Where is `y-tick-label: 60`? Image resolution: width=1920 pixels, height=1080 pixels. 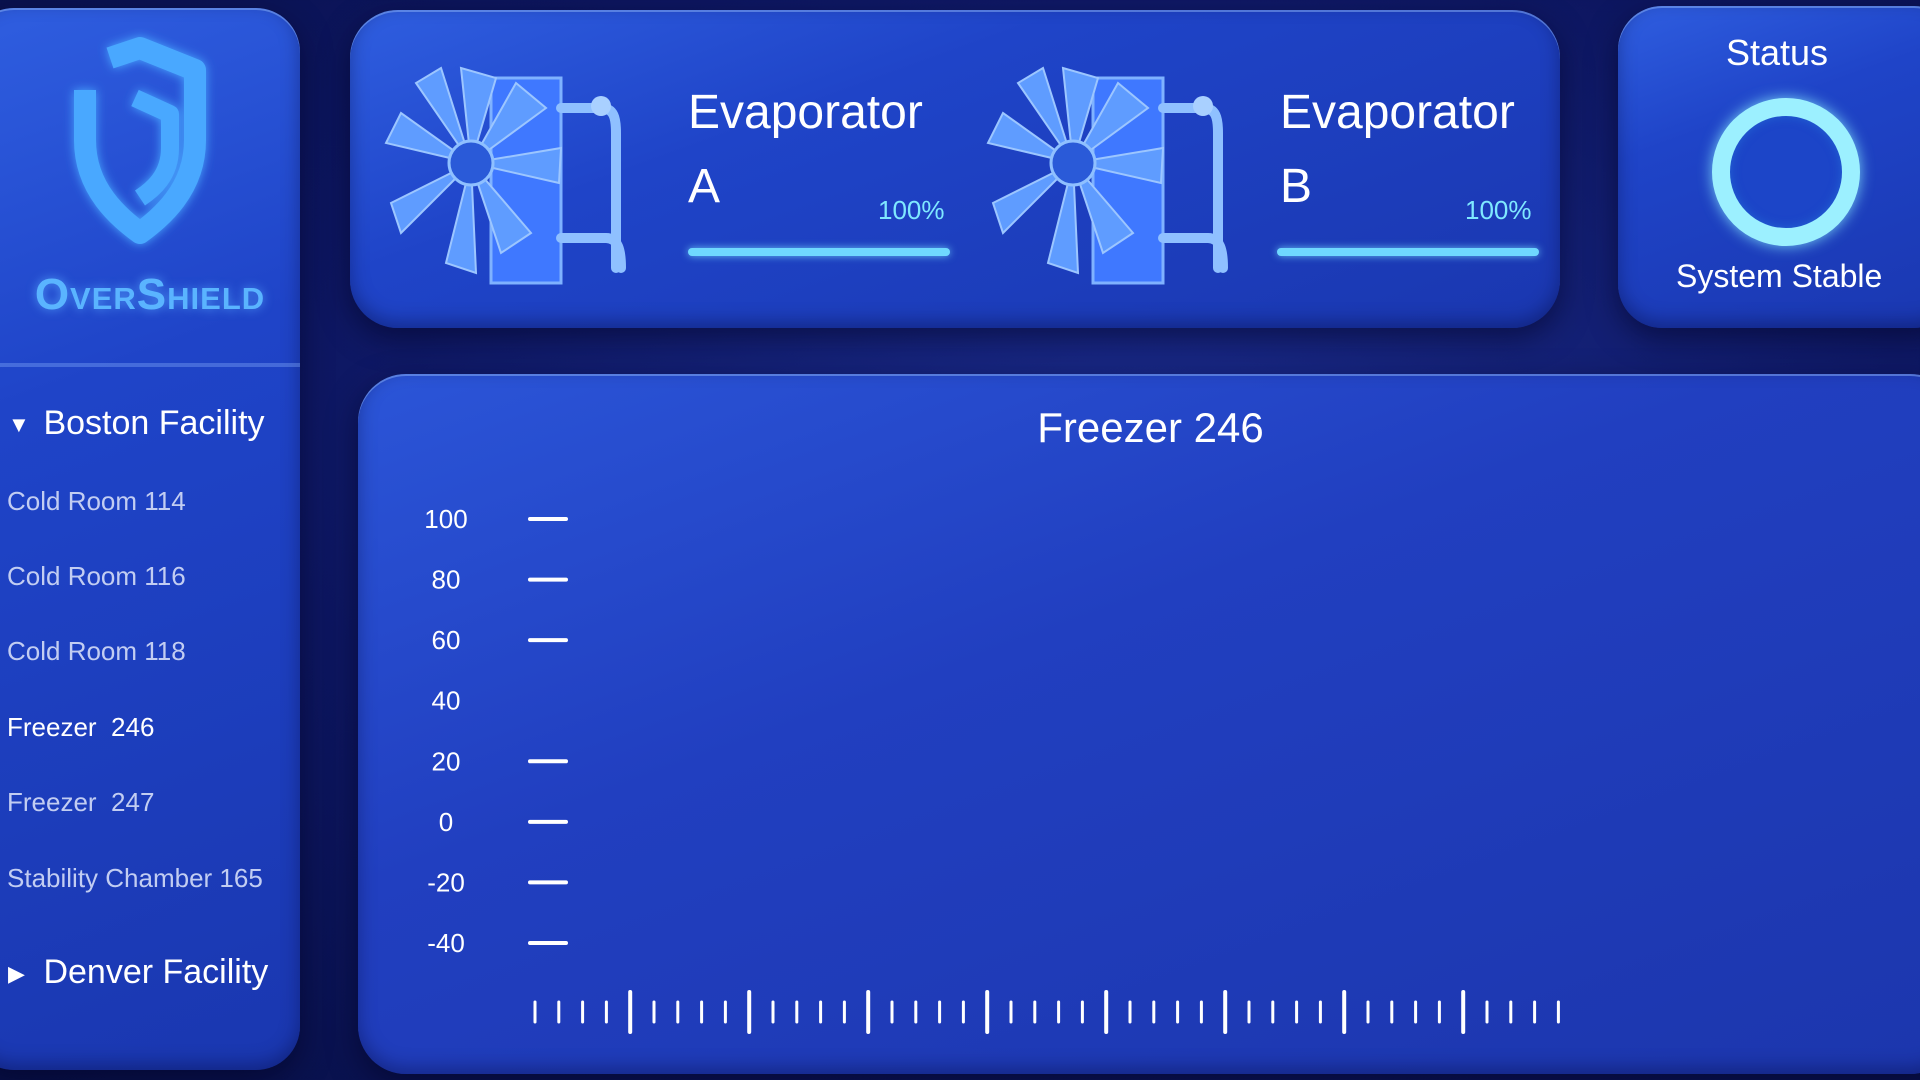
y-tick-label: 60 is located at coordinates (446, 640).